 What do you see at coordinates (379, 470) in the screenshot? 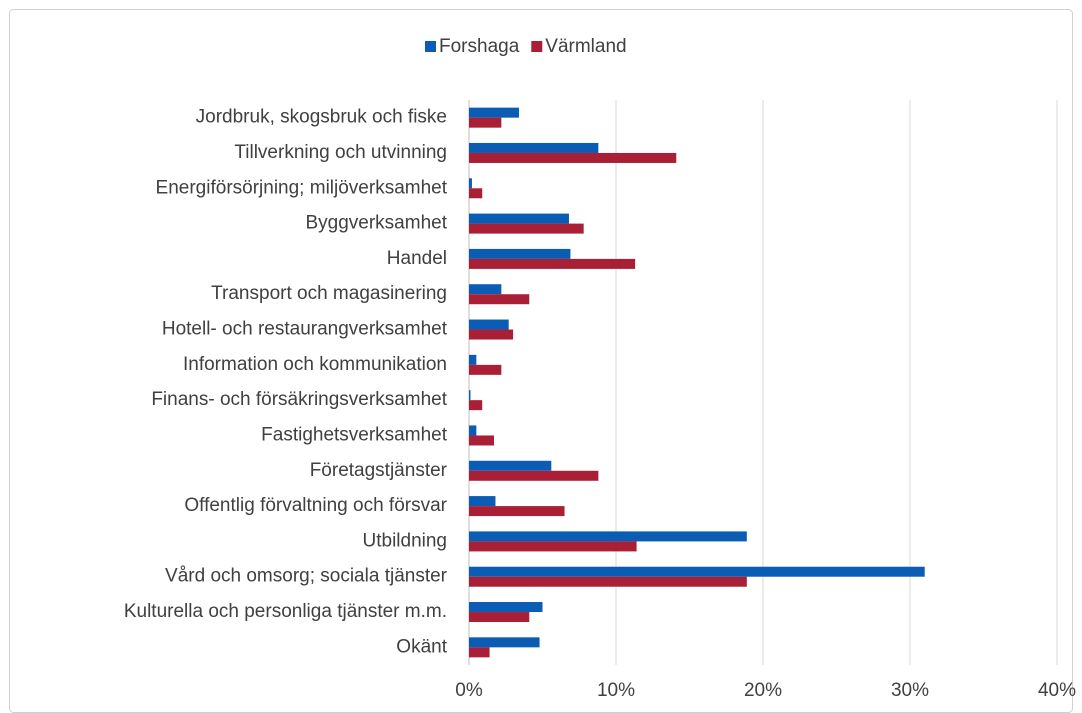
I see `y-tick-label: Företagstjänster` at bounding box center [379, 470].